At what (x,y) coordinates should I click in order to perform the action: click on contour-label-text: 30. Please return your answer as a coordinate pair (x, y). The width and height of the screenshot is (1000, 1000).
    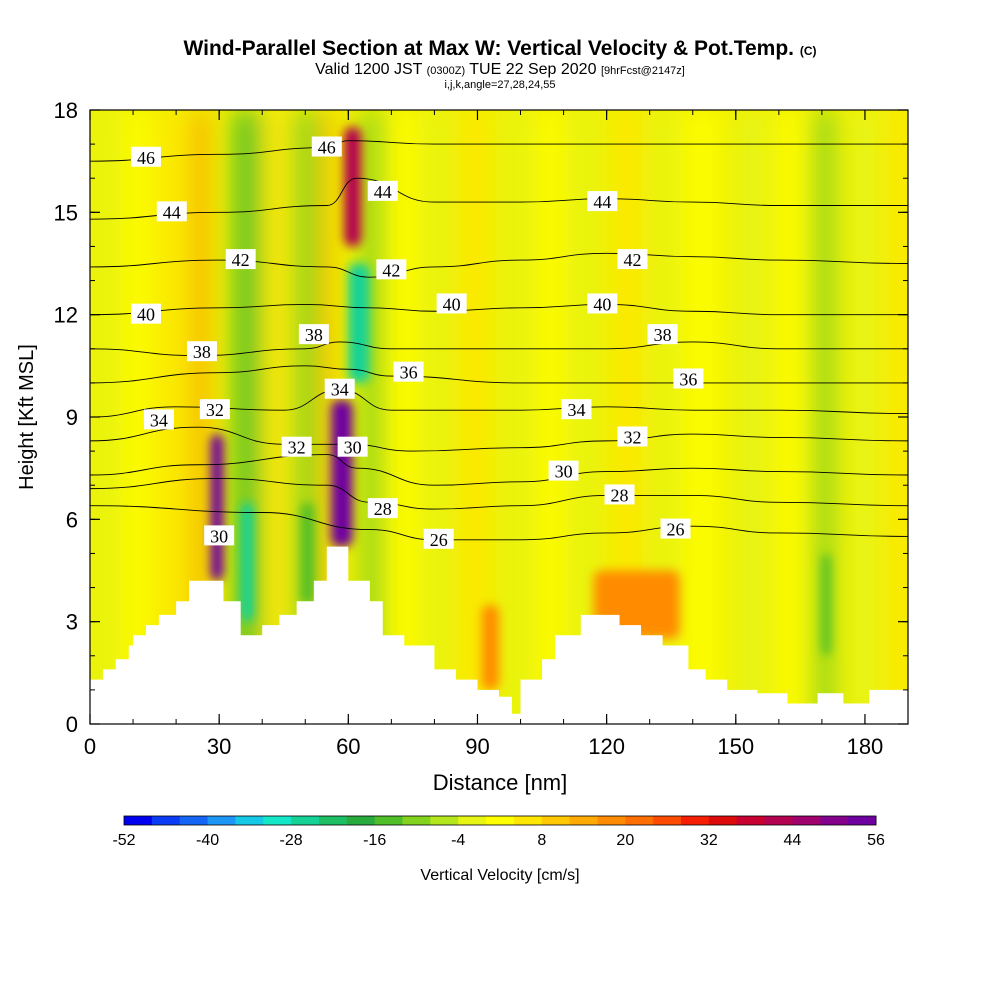
    Looking at the image, I should click on (219, 536).